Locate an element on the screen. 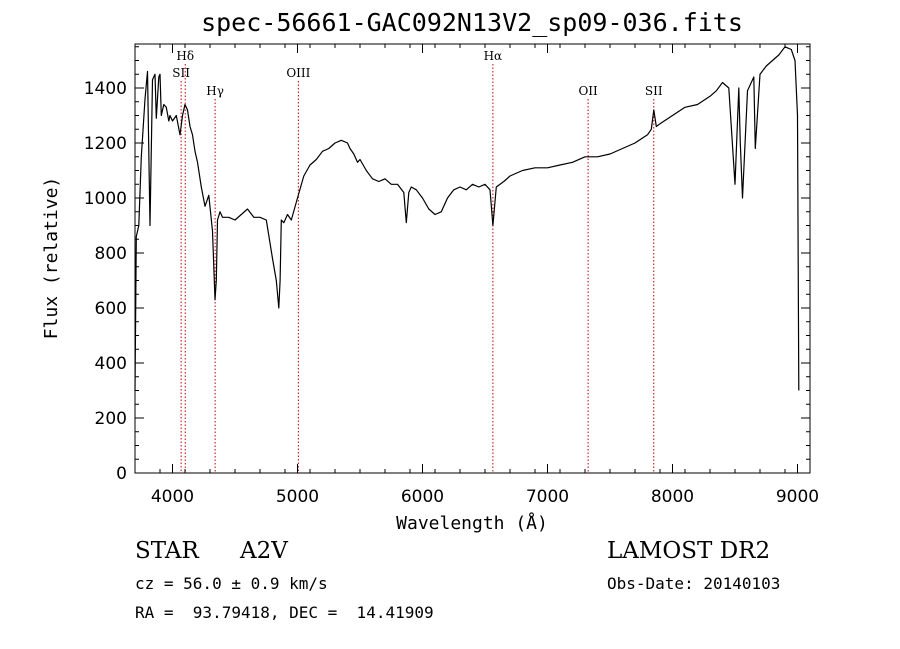 The width and height of the screenshot is (900, 649). y-tick-label-0: 0 is located at coordinates (121, 474).